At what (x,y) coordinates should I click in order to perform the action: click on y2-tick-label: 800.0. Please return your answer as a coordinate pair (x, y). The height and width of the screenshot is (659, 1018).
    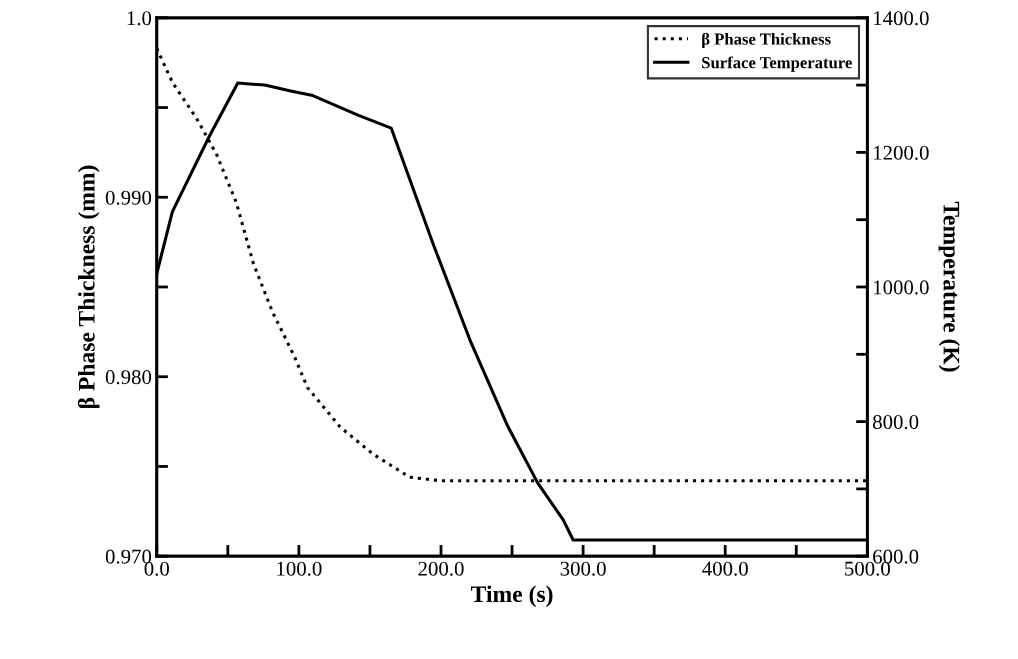
    Looking at the image, I should click on (895, 422).